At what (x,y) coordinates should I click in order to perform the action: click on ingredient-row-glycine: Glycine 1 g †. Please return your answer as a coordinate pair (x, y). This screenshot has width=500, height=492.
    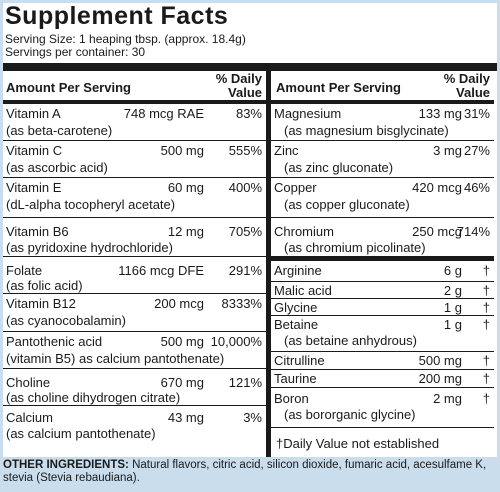
    Looking at the image, I should click on (382, 307).